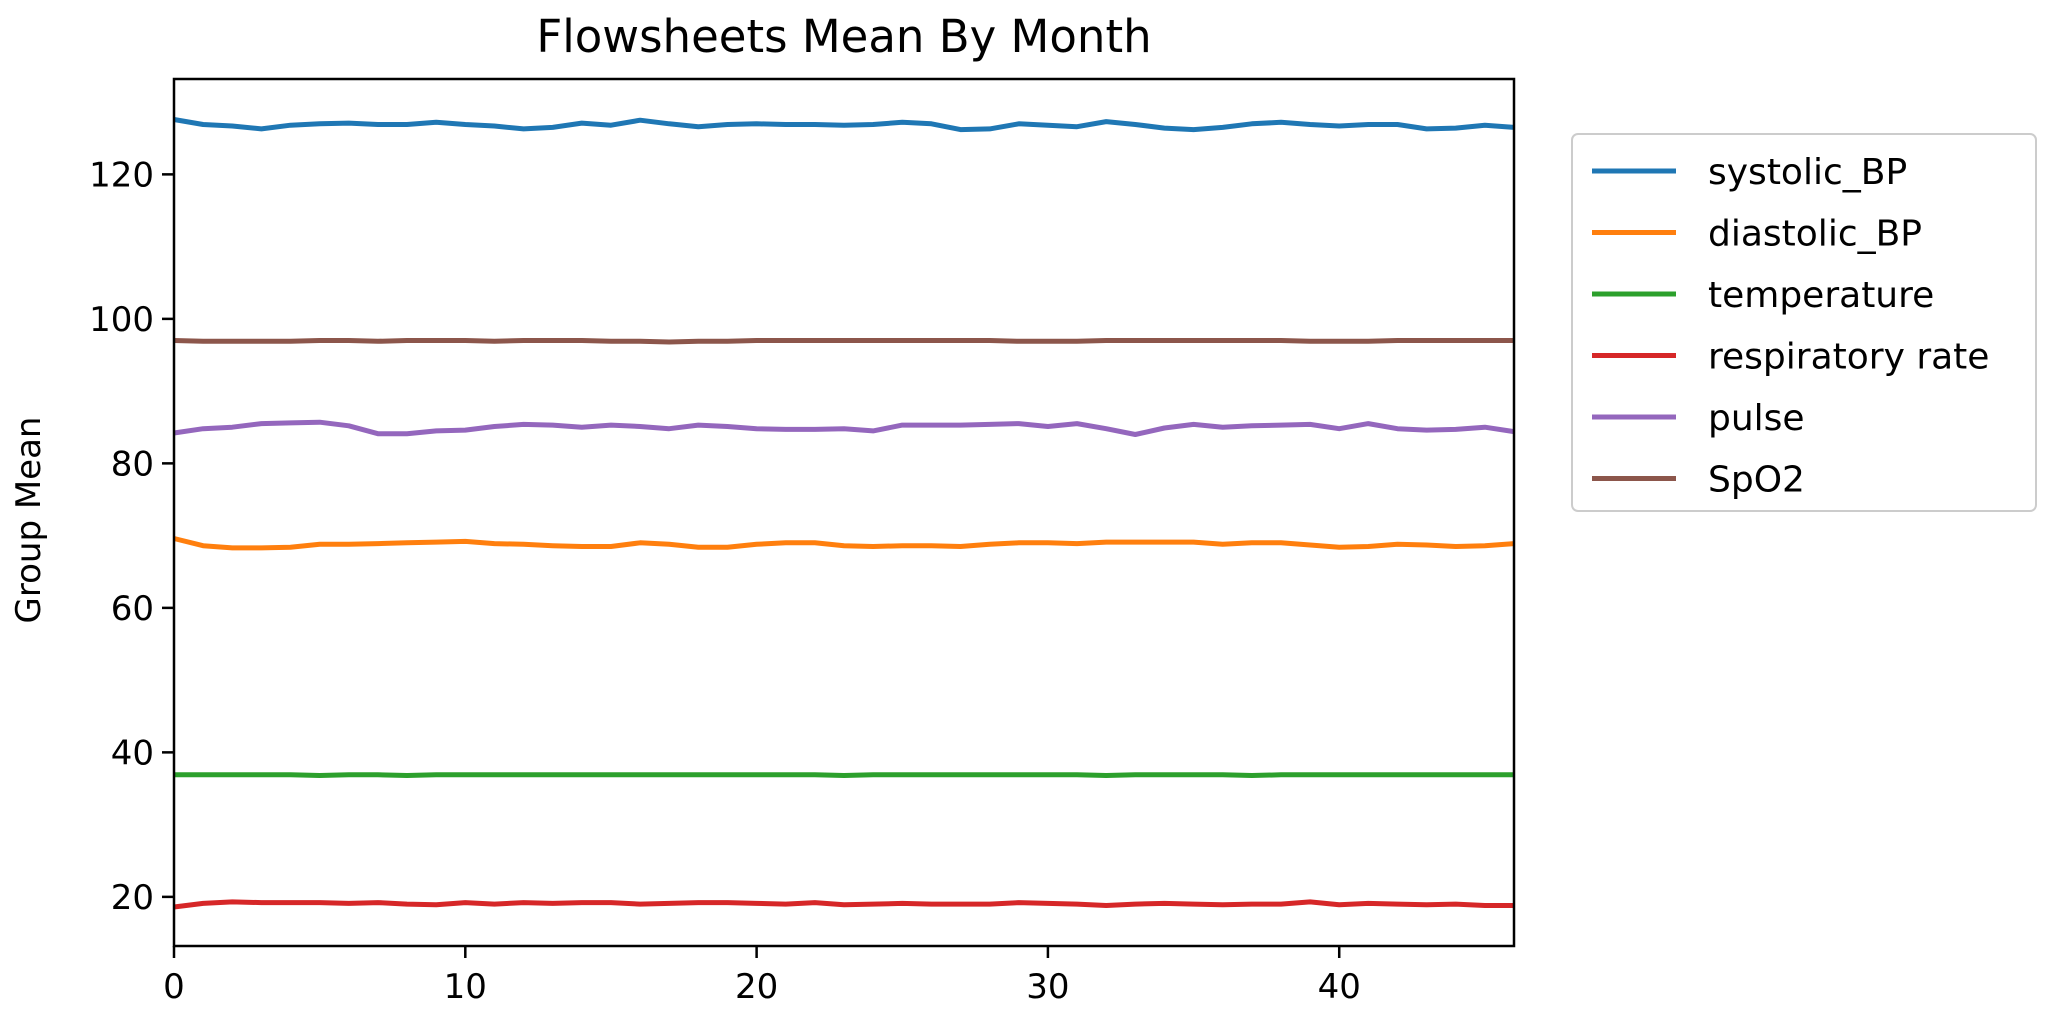 This screenshot has height=1036, width=2048. Describe the element at coordinates (1848, 357) in the screenshot. I see `legend-label: respiratory rate` at that location.